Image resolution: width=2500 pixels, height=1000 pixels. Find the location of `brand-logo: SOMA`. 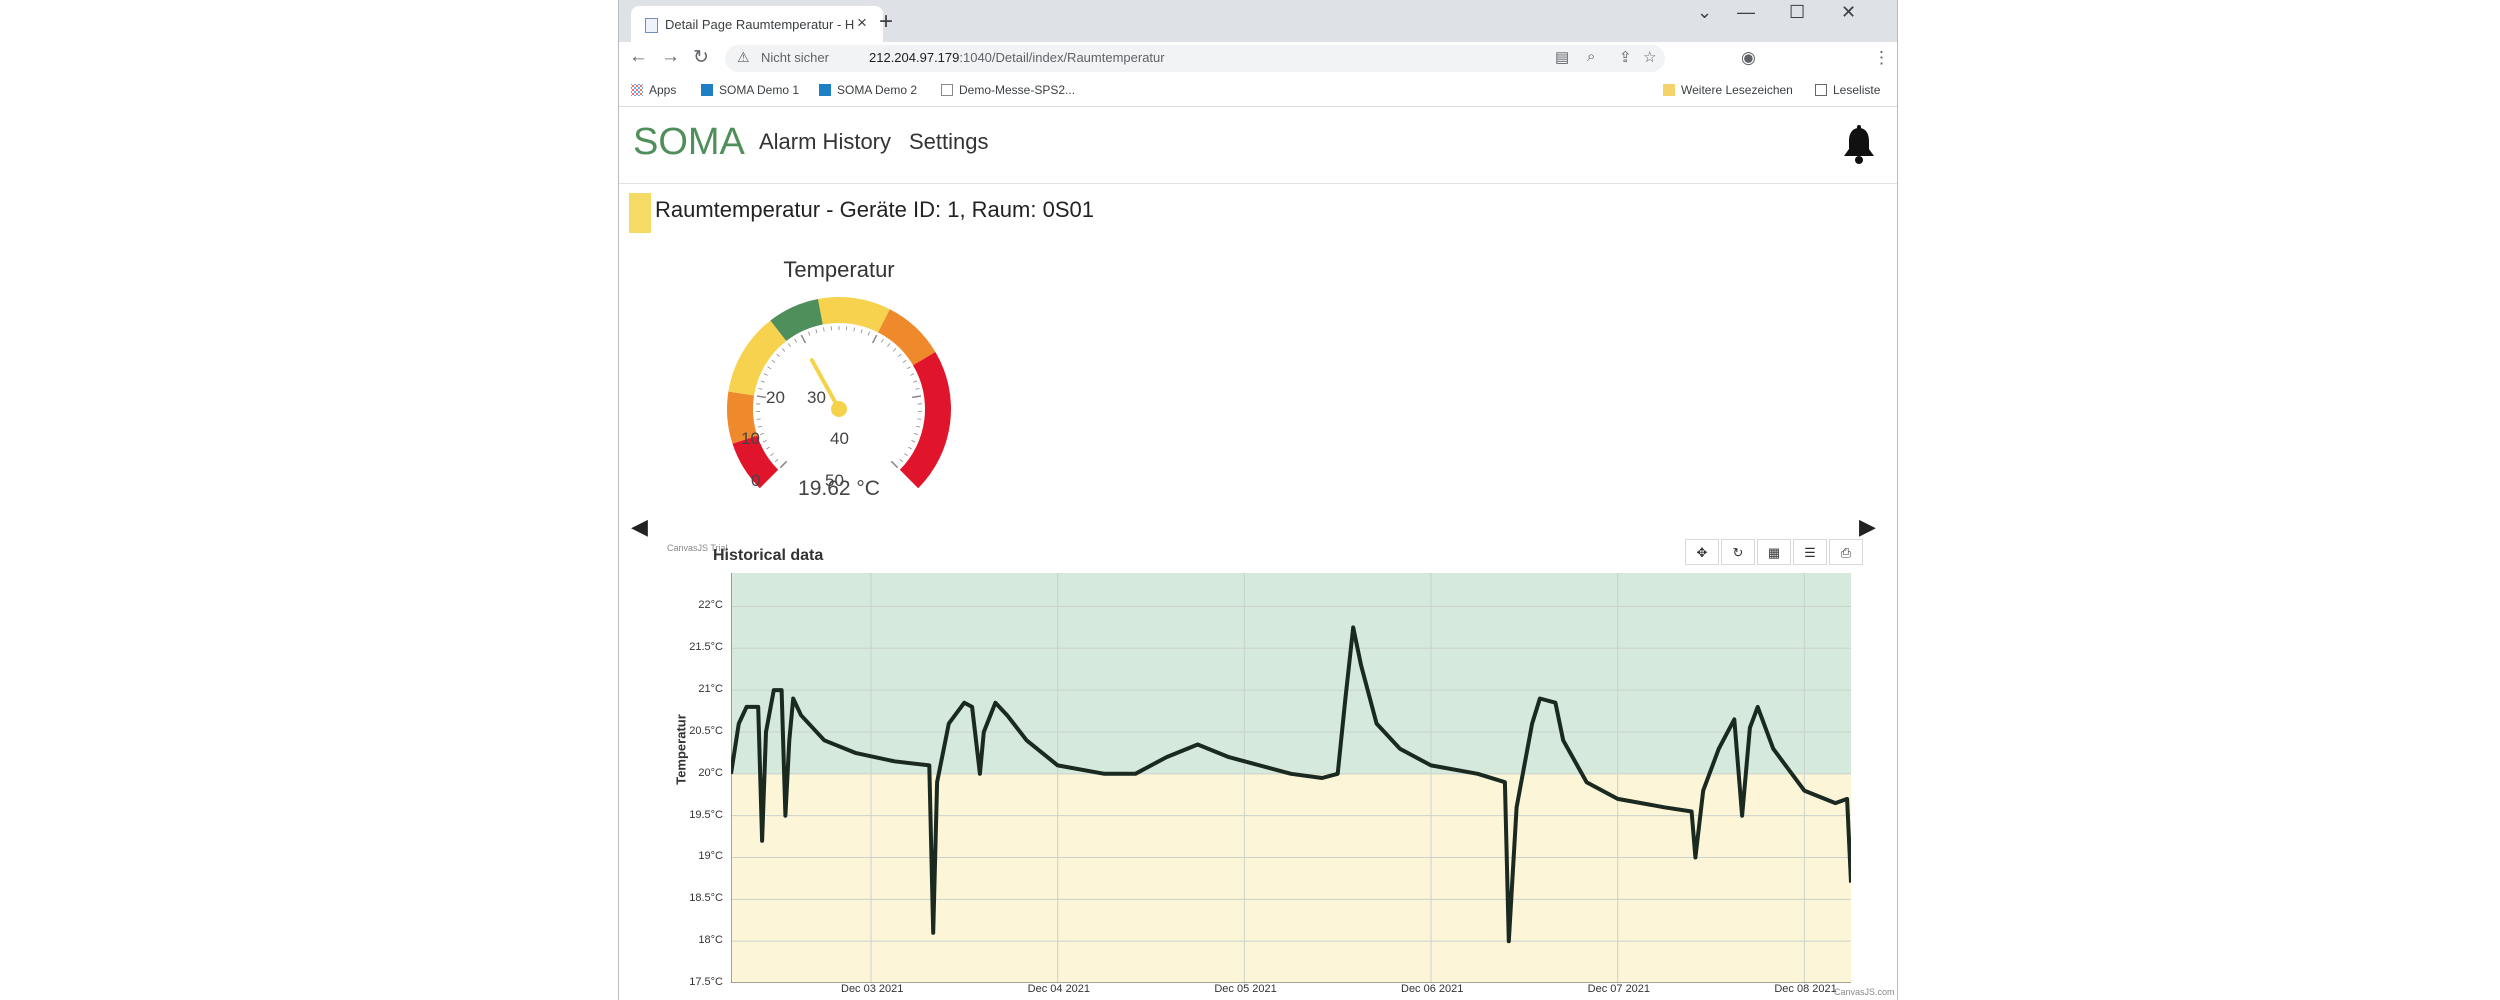

brand-logo: SOMA is located at coordinates (689, 142).